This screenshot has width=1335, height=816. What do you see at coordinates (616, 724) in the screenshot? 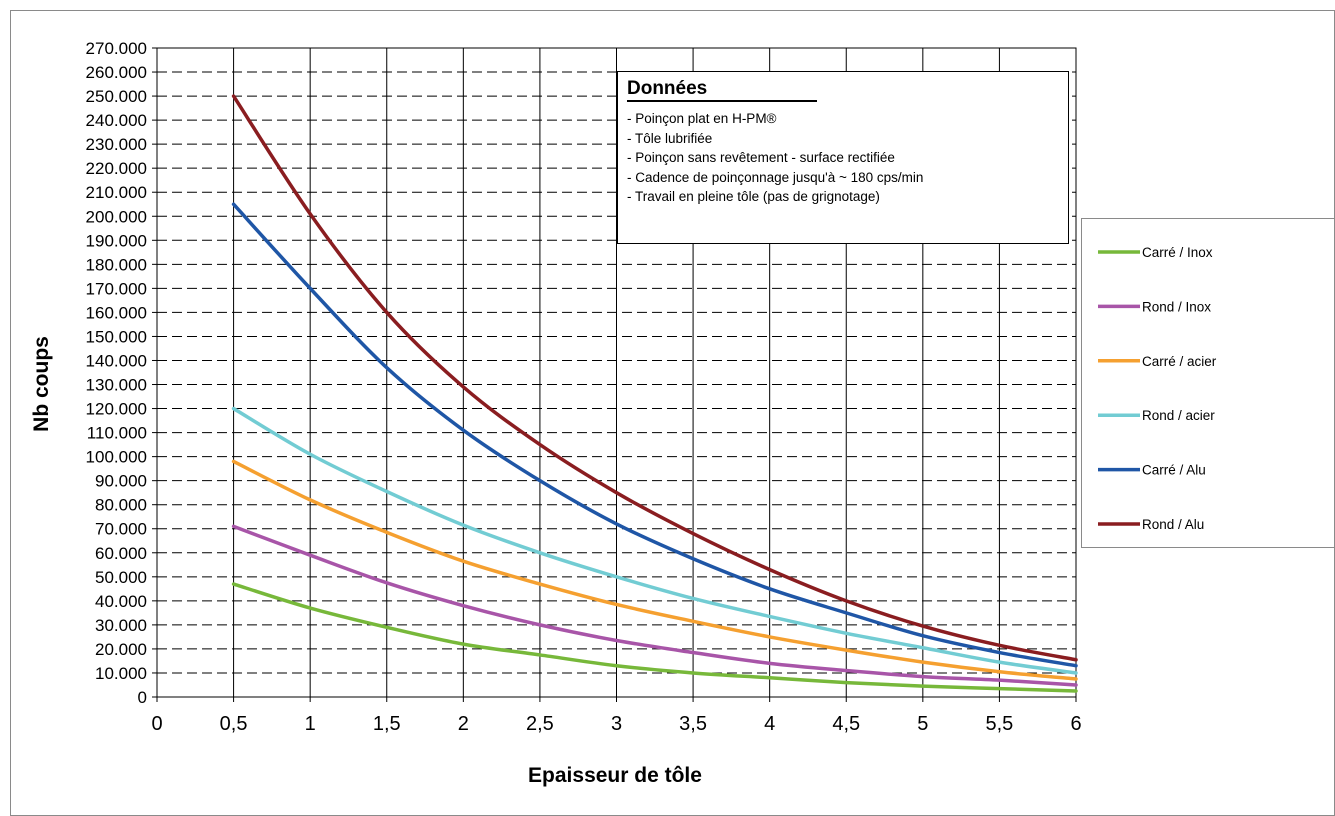
I see `x-tick-label: 3` at bounding box center [616, 724].